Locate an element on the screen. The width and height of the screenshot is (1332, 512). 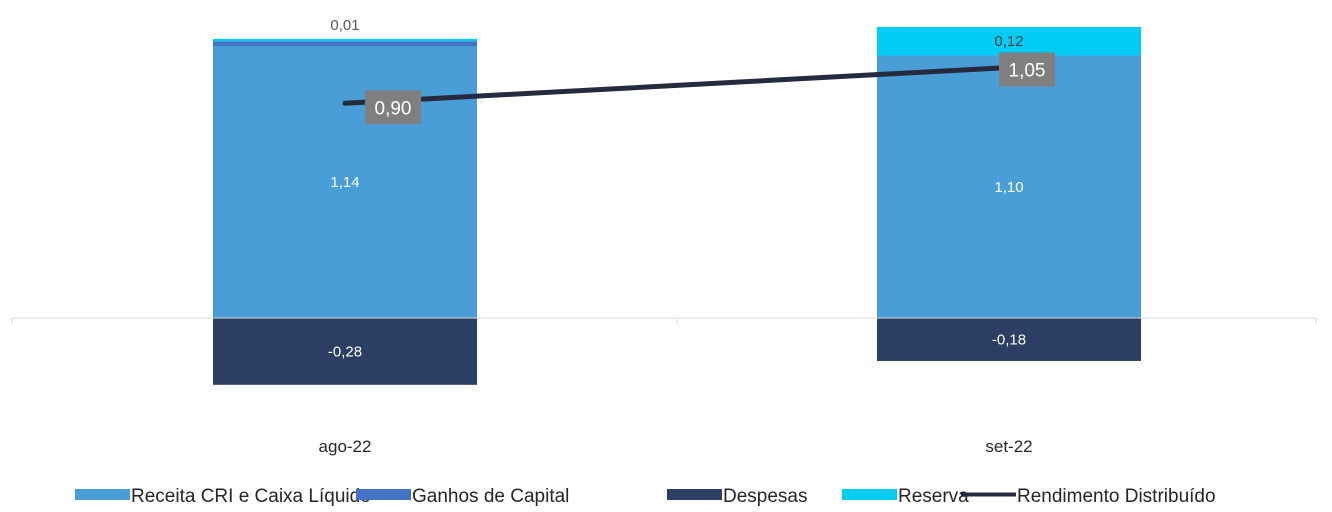
legend-label-2: Despesas is located at coordinates (765, 496).